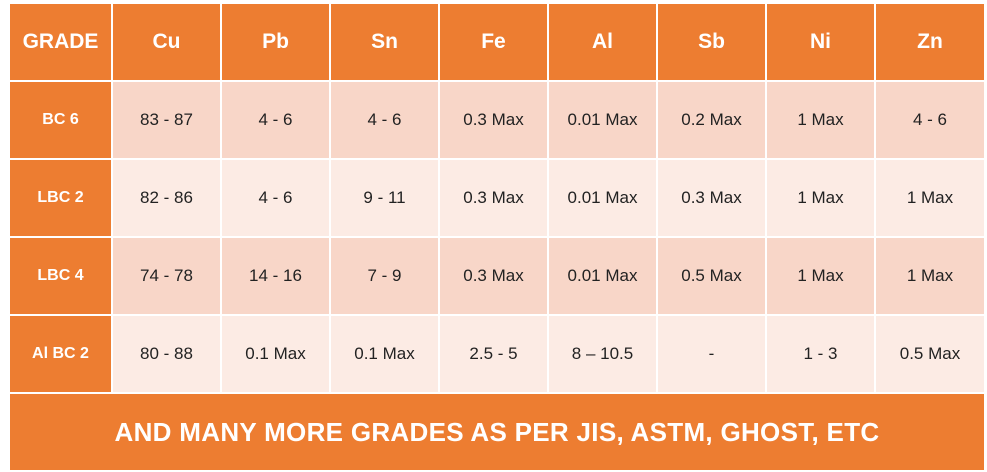  What do you see at coordinates (930, 42) in the screenshot?
I see `header-zn: Zn` at bounding box center [930, 42].